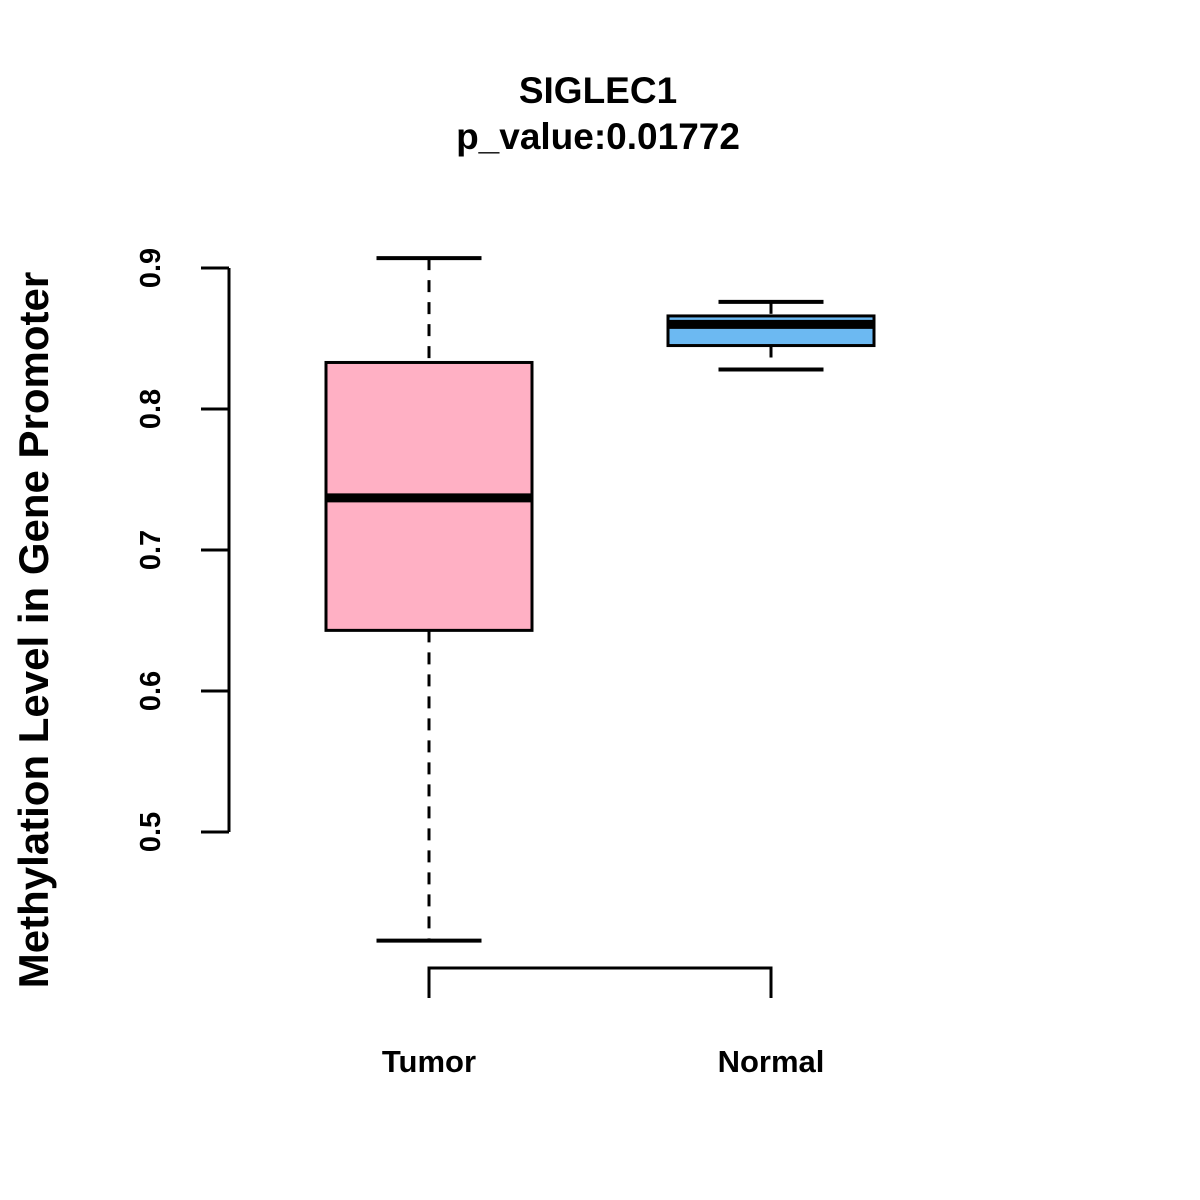 The image size is (1200, 1200). Describe the element at coordinates (771, 1061) in the screenshot. I see `x-label-normal: Normal` at that location.